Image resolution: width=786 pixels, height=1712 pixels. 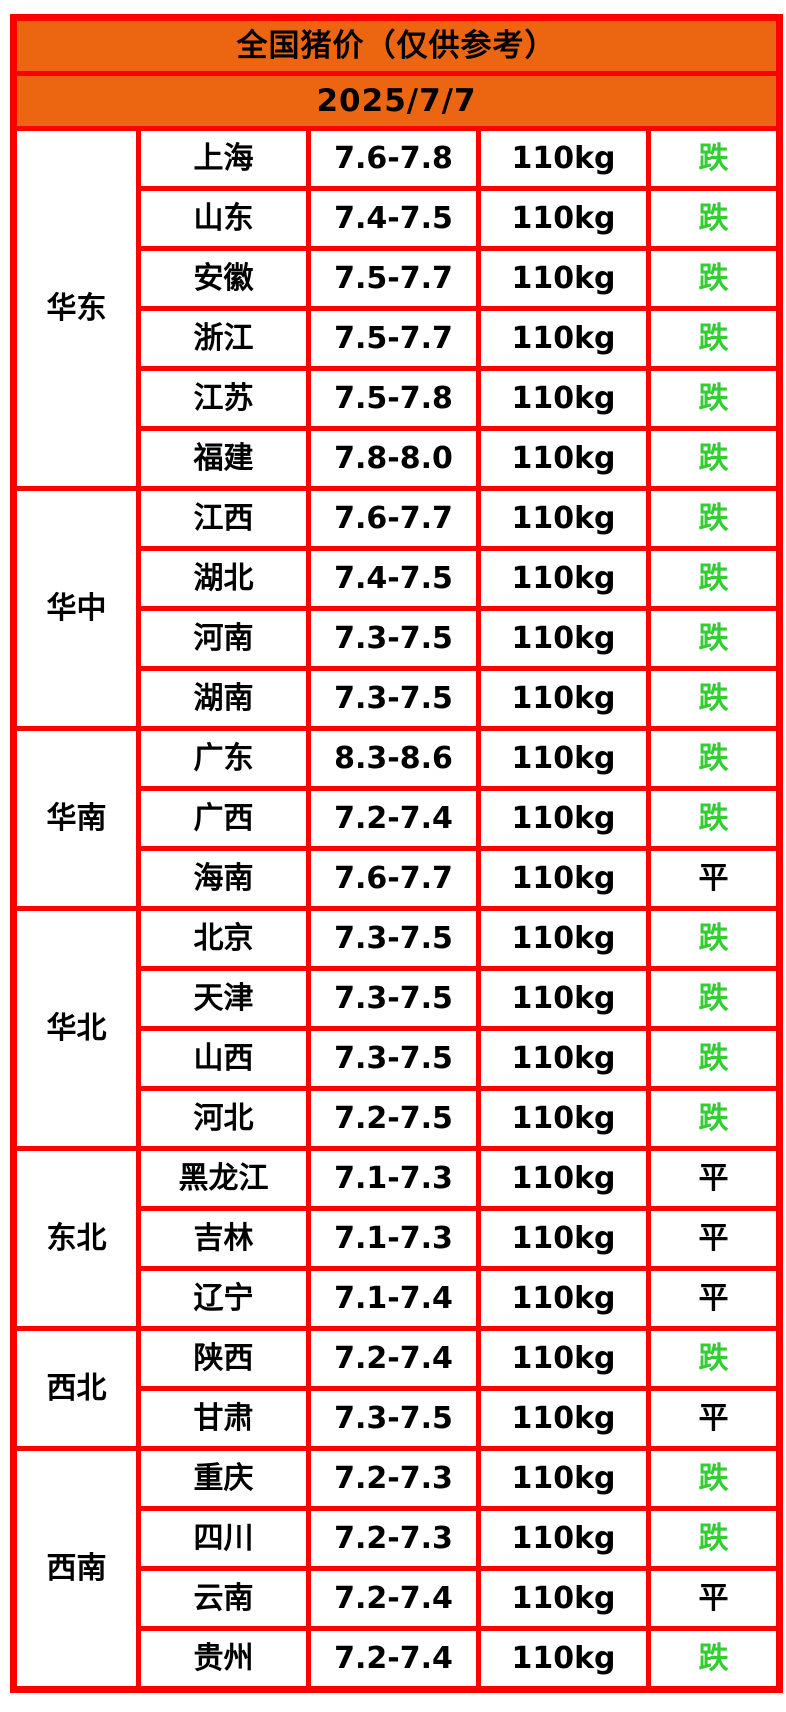 I want to click on province-cell: 山东, so click(x=223, y=218).